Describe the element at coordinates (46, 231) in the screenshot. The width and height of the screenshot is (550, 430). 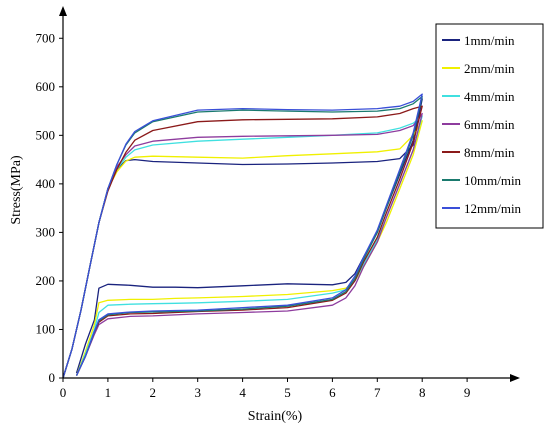
I see `y-tick-label: 300` at that location.